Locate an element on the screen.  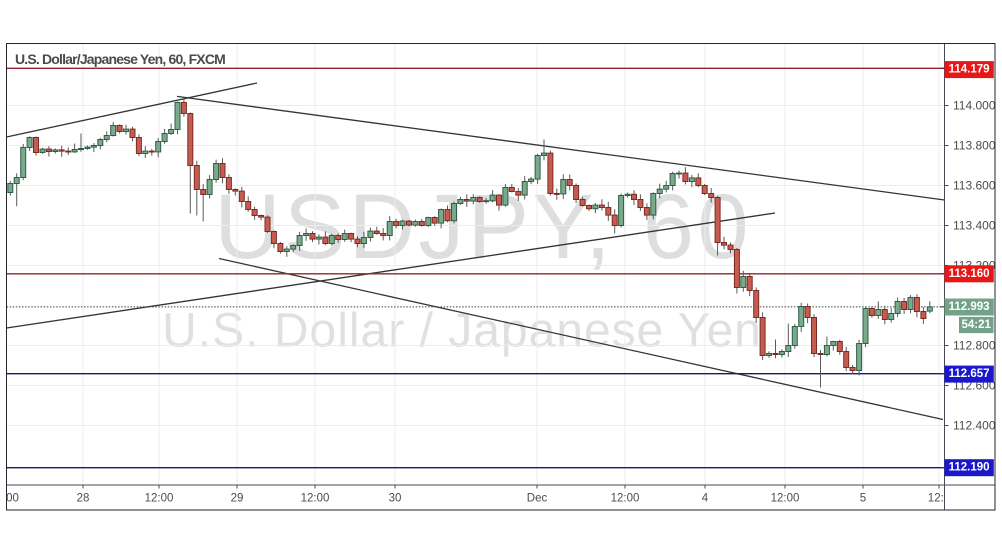
svg-text: 4 is located at coordinates (705, 499).